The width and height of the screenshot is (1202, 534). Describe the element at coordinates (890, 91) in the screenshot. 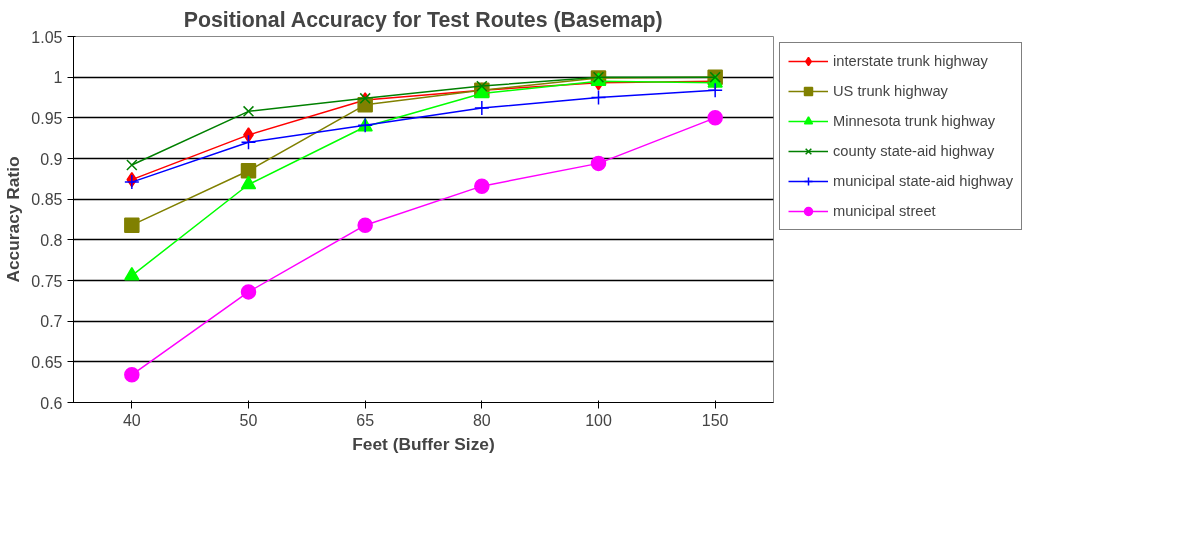

I see `legend-label: US trunk highway` at that location.